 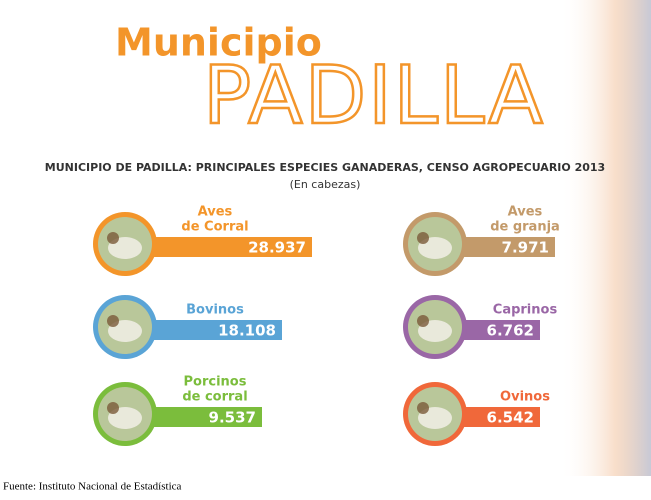 What do you see at coordinates (325, 184) in the screenshot?
I see `unit-note: (En cabezas)` at bounding box center [325, 184].